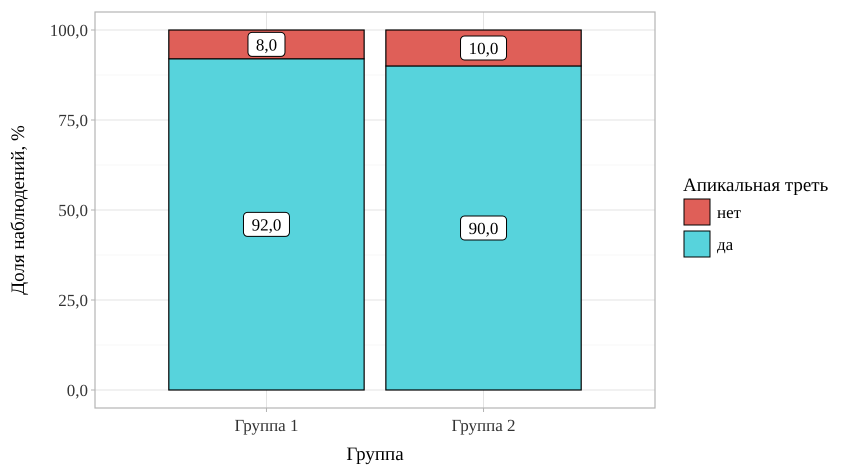  Describe the element at coordinates (73, 300) in the screenshot. I see `y-tick-label: 25,0` at that location.